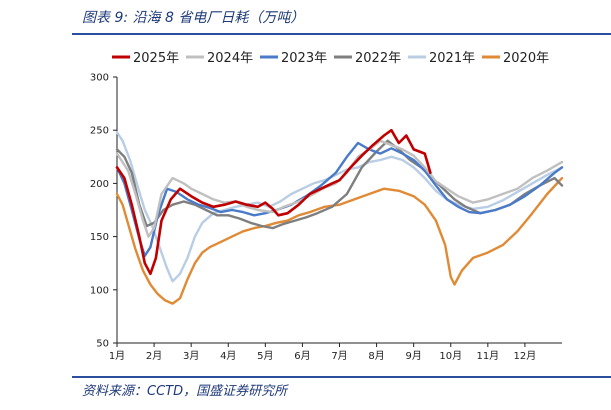 The width and height of the screenshot is (611, 410). What do you see at coordinates (452, 58) in the screenshot?
I see `legend-label: 2021年` at bounding box center [452, 58].